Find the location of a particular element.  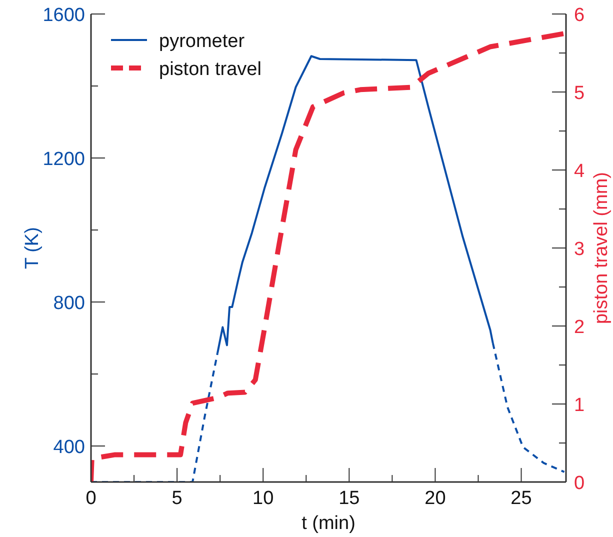

y2-tick-label: 1 is located at coordinates (579, 405).